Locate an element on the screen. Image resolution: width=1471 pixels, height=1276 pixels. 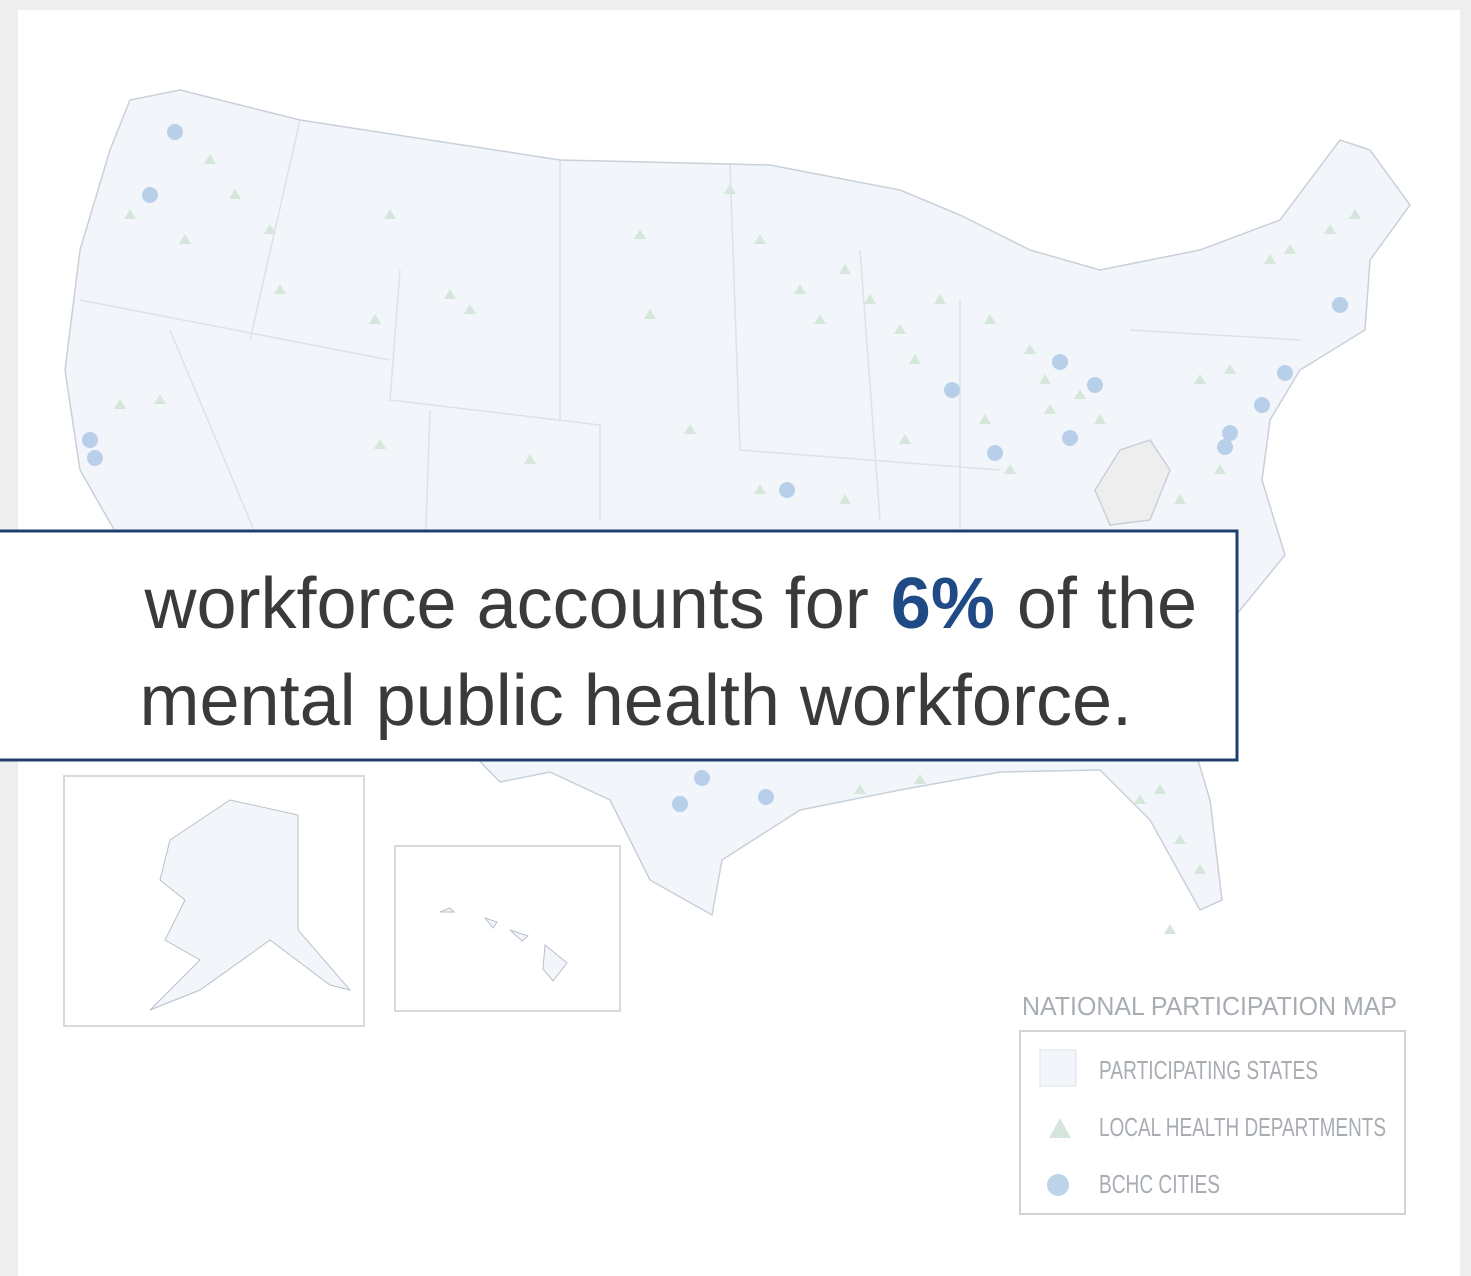
legend-item: BCHC CITIES is located at coordinates (1159, 1184).